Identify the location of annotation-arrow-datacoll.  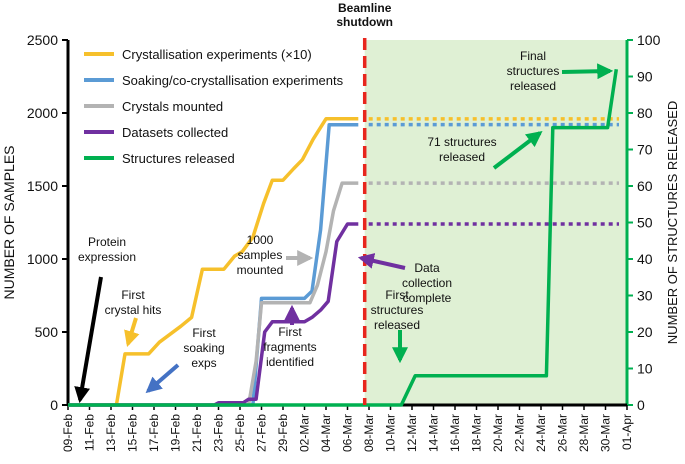
(381, 261).